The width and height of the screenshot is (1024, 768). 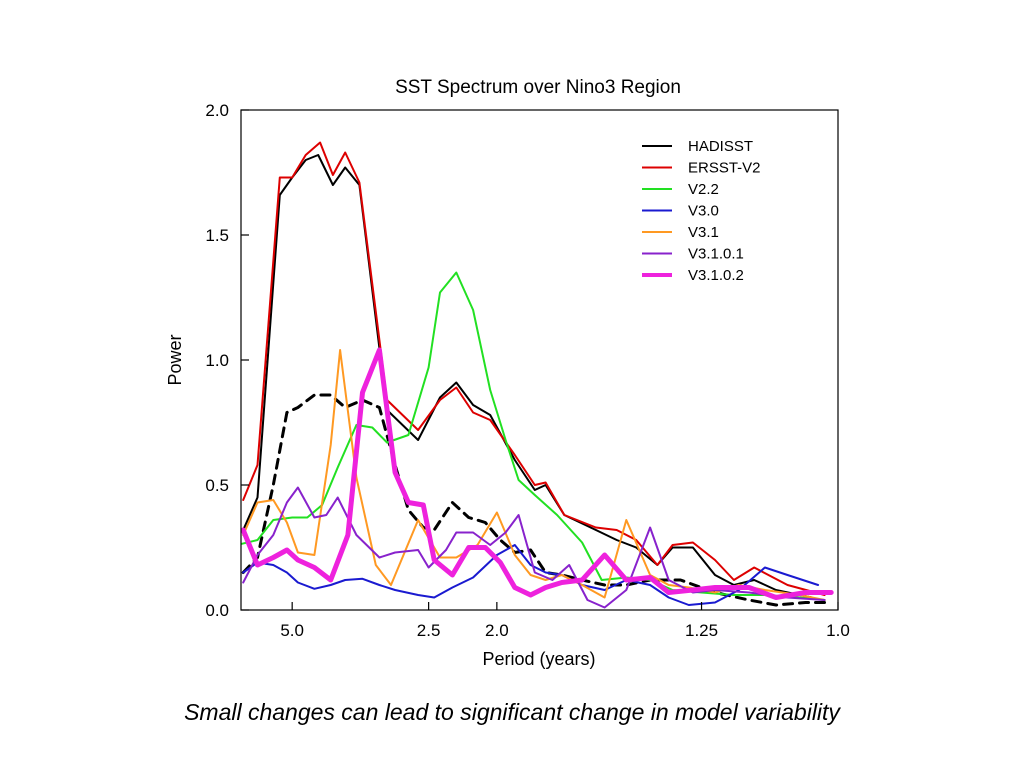 I want to click on x-tick-label: 2.0, so click(x=497, y=630).